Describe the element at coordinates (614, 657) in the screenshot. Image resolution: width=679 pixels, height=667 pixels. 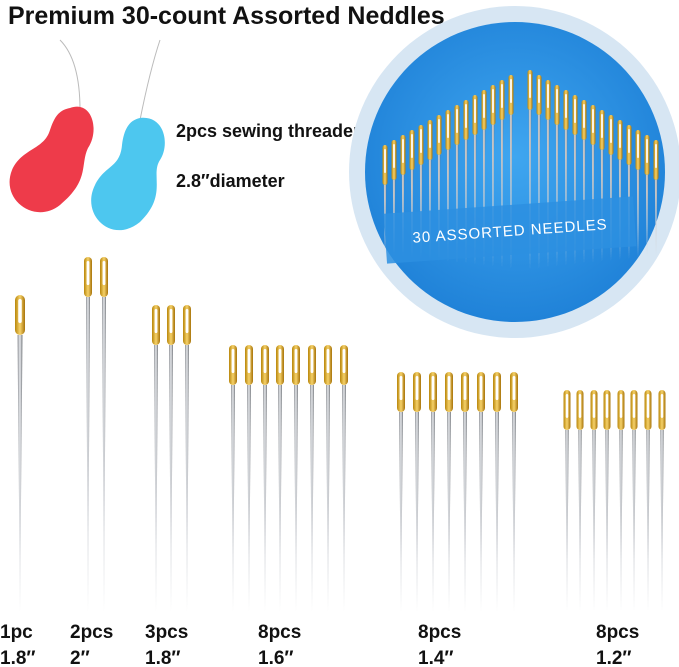
I see `group-length: 1.2″` at that location.